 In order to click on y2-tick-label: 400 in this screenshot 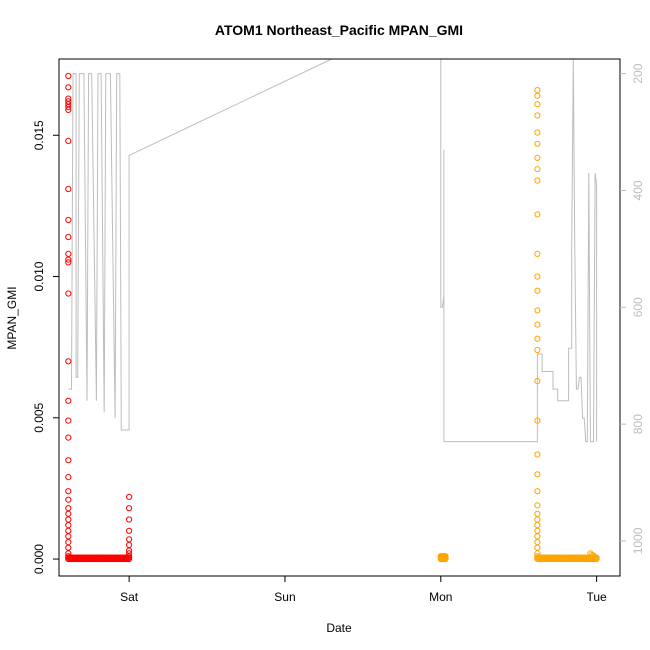, I will do `click(638, 190)`.